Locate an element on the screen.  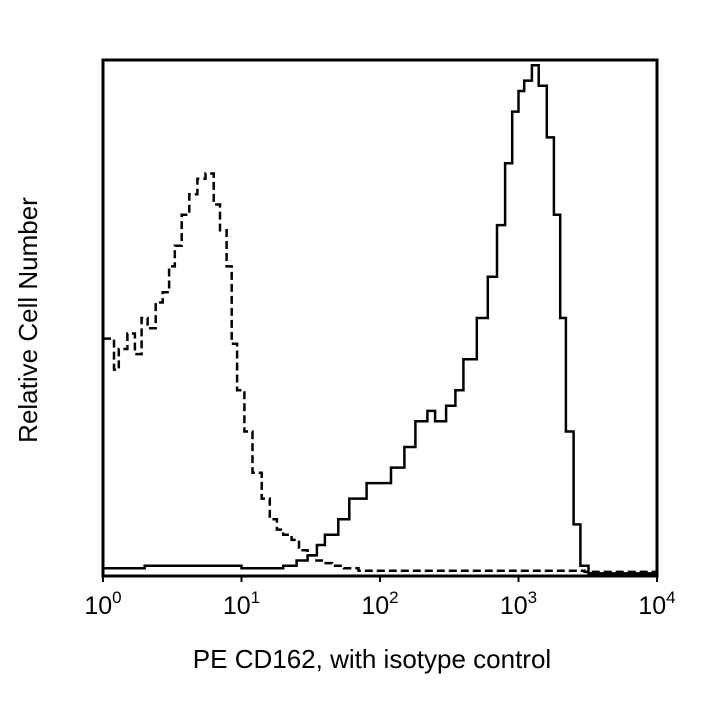
y-axis-label: Relative Cell Number is located at coordinates (28, 320).